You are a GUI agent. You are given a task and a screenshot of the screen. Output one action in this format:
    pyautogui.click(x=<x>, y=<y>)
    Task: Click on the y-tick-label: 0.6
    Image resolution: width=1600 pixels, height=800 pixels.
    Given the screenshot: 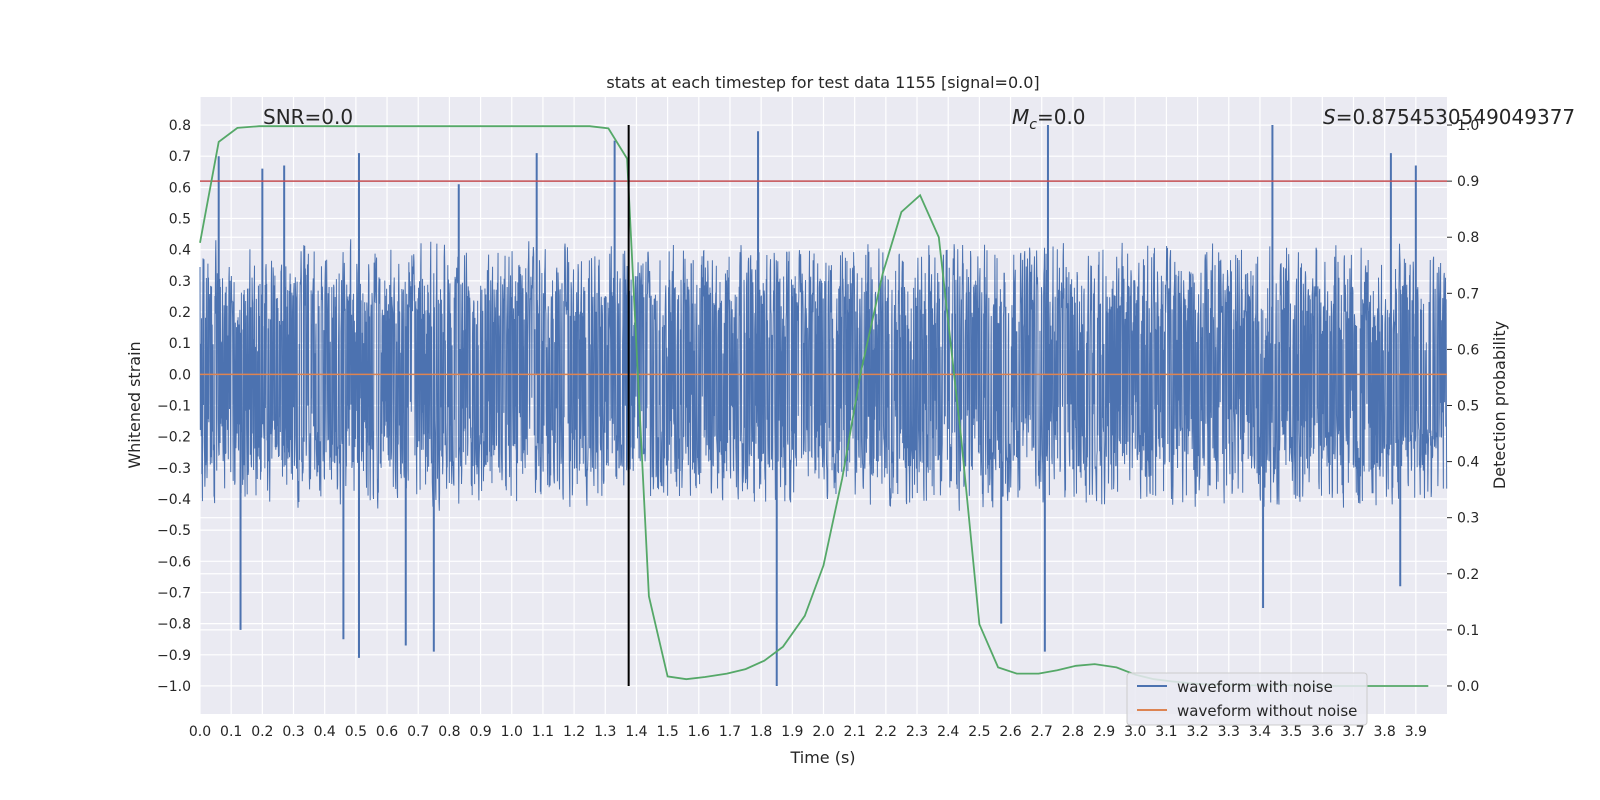 What is the action you would take?
    pyautogui.click(x=180, y=188)
    